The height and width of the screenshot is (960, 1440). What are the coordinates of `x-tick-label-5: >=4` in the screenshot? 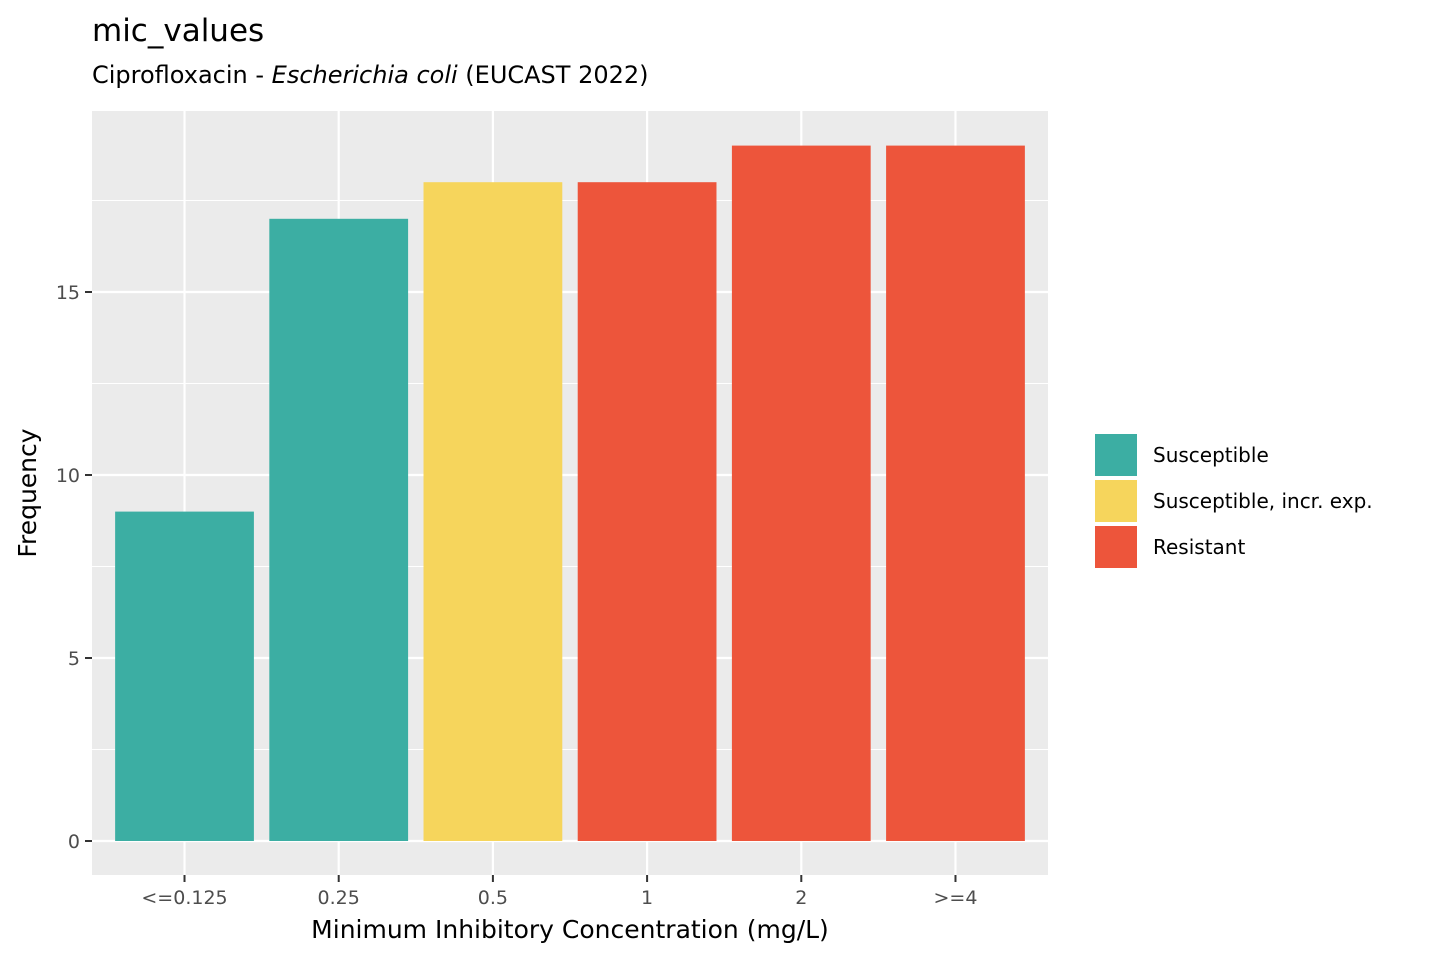 It's located at (956, 898).